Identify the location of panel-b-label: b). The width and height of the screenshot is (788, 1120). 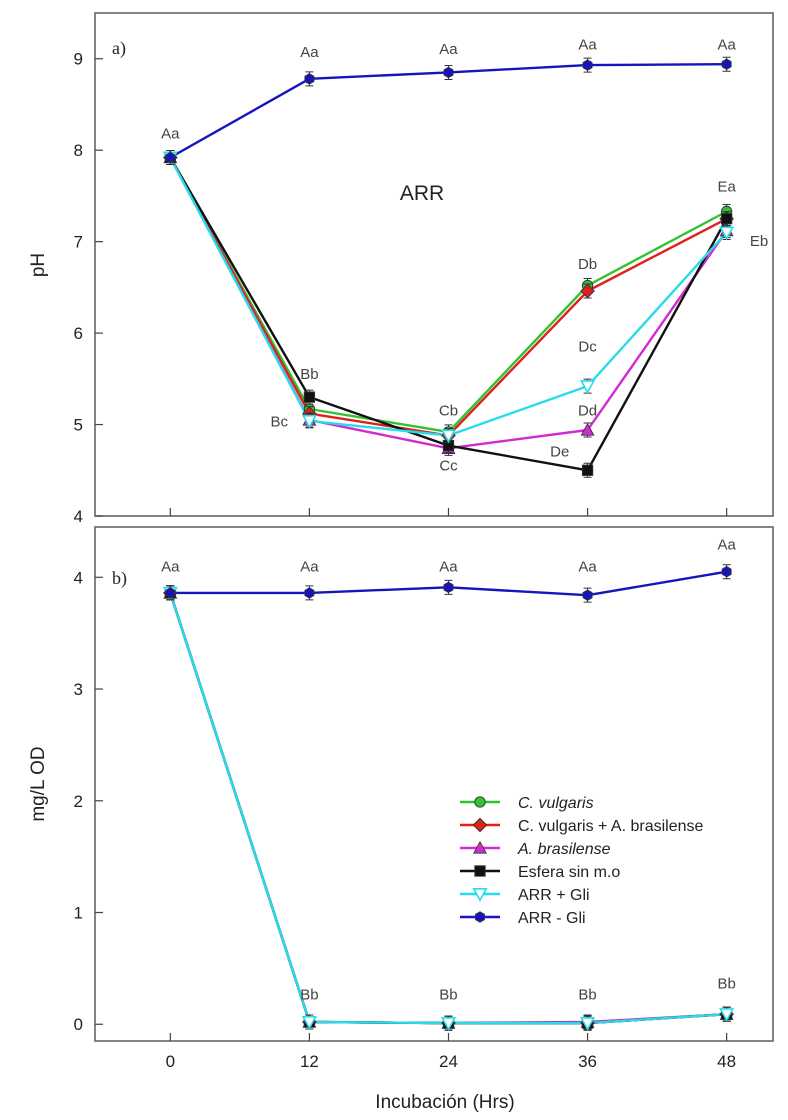
(119, 578).